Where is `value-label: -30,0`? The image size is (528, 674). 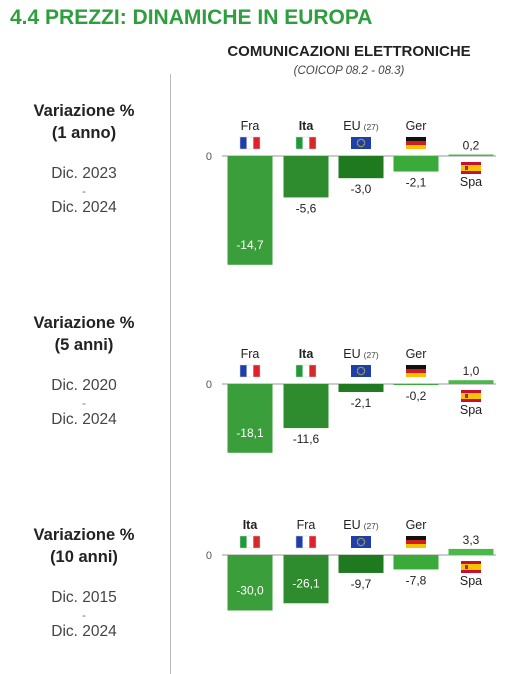
value-label: -30,0 is located at coordinates (250, 591).